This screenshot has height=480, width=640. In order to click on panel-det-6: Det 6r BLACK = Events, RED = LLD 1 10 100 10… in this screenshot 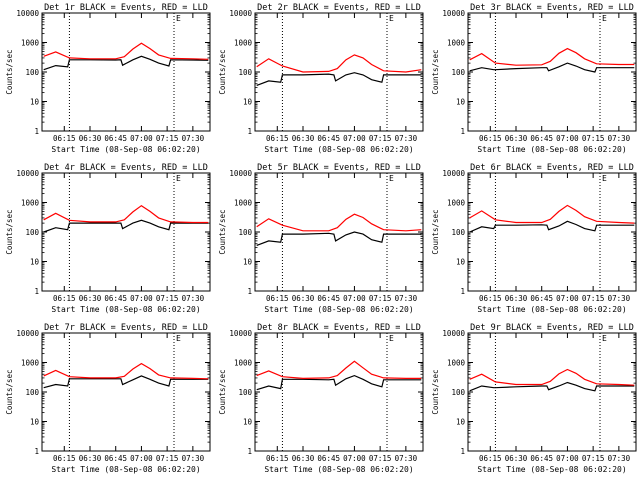, I will do `click(534, 238)`.